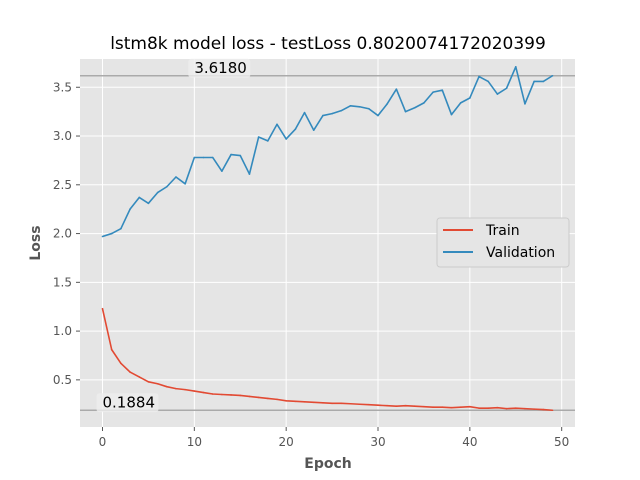  I want to click on x-axis-label: Epoch, so click(327, 464).